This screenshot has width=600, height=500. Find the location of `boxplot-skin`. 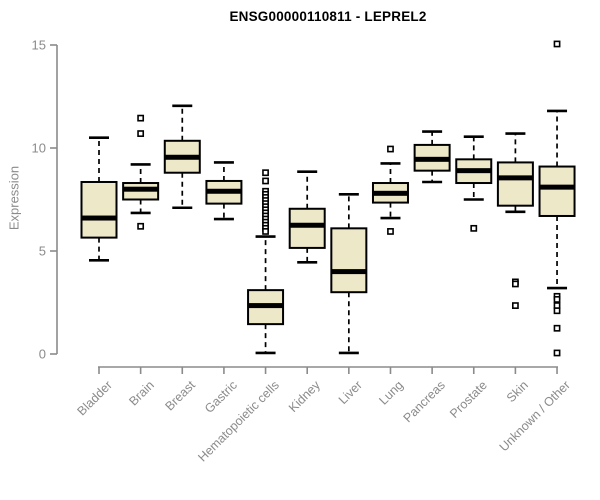

boxplot-skin is located at coordinates (515, 220).